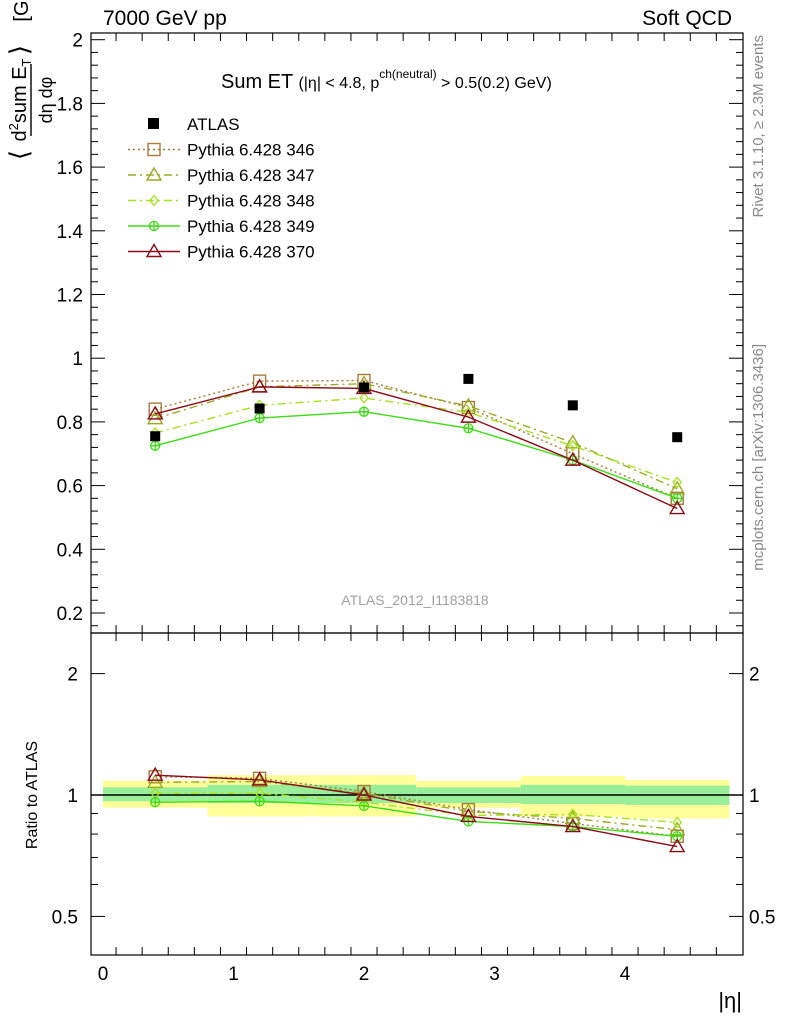 The image size is (786, 1024). Describe the element at coordinates (251, 252) in the screenshot. I see `legend-label-5: Pythia 6.428 370` at that location.